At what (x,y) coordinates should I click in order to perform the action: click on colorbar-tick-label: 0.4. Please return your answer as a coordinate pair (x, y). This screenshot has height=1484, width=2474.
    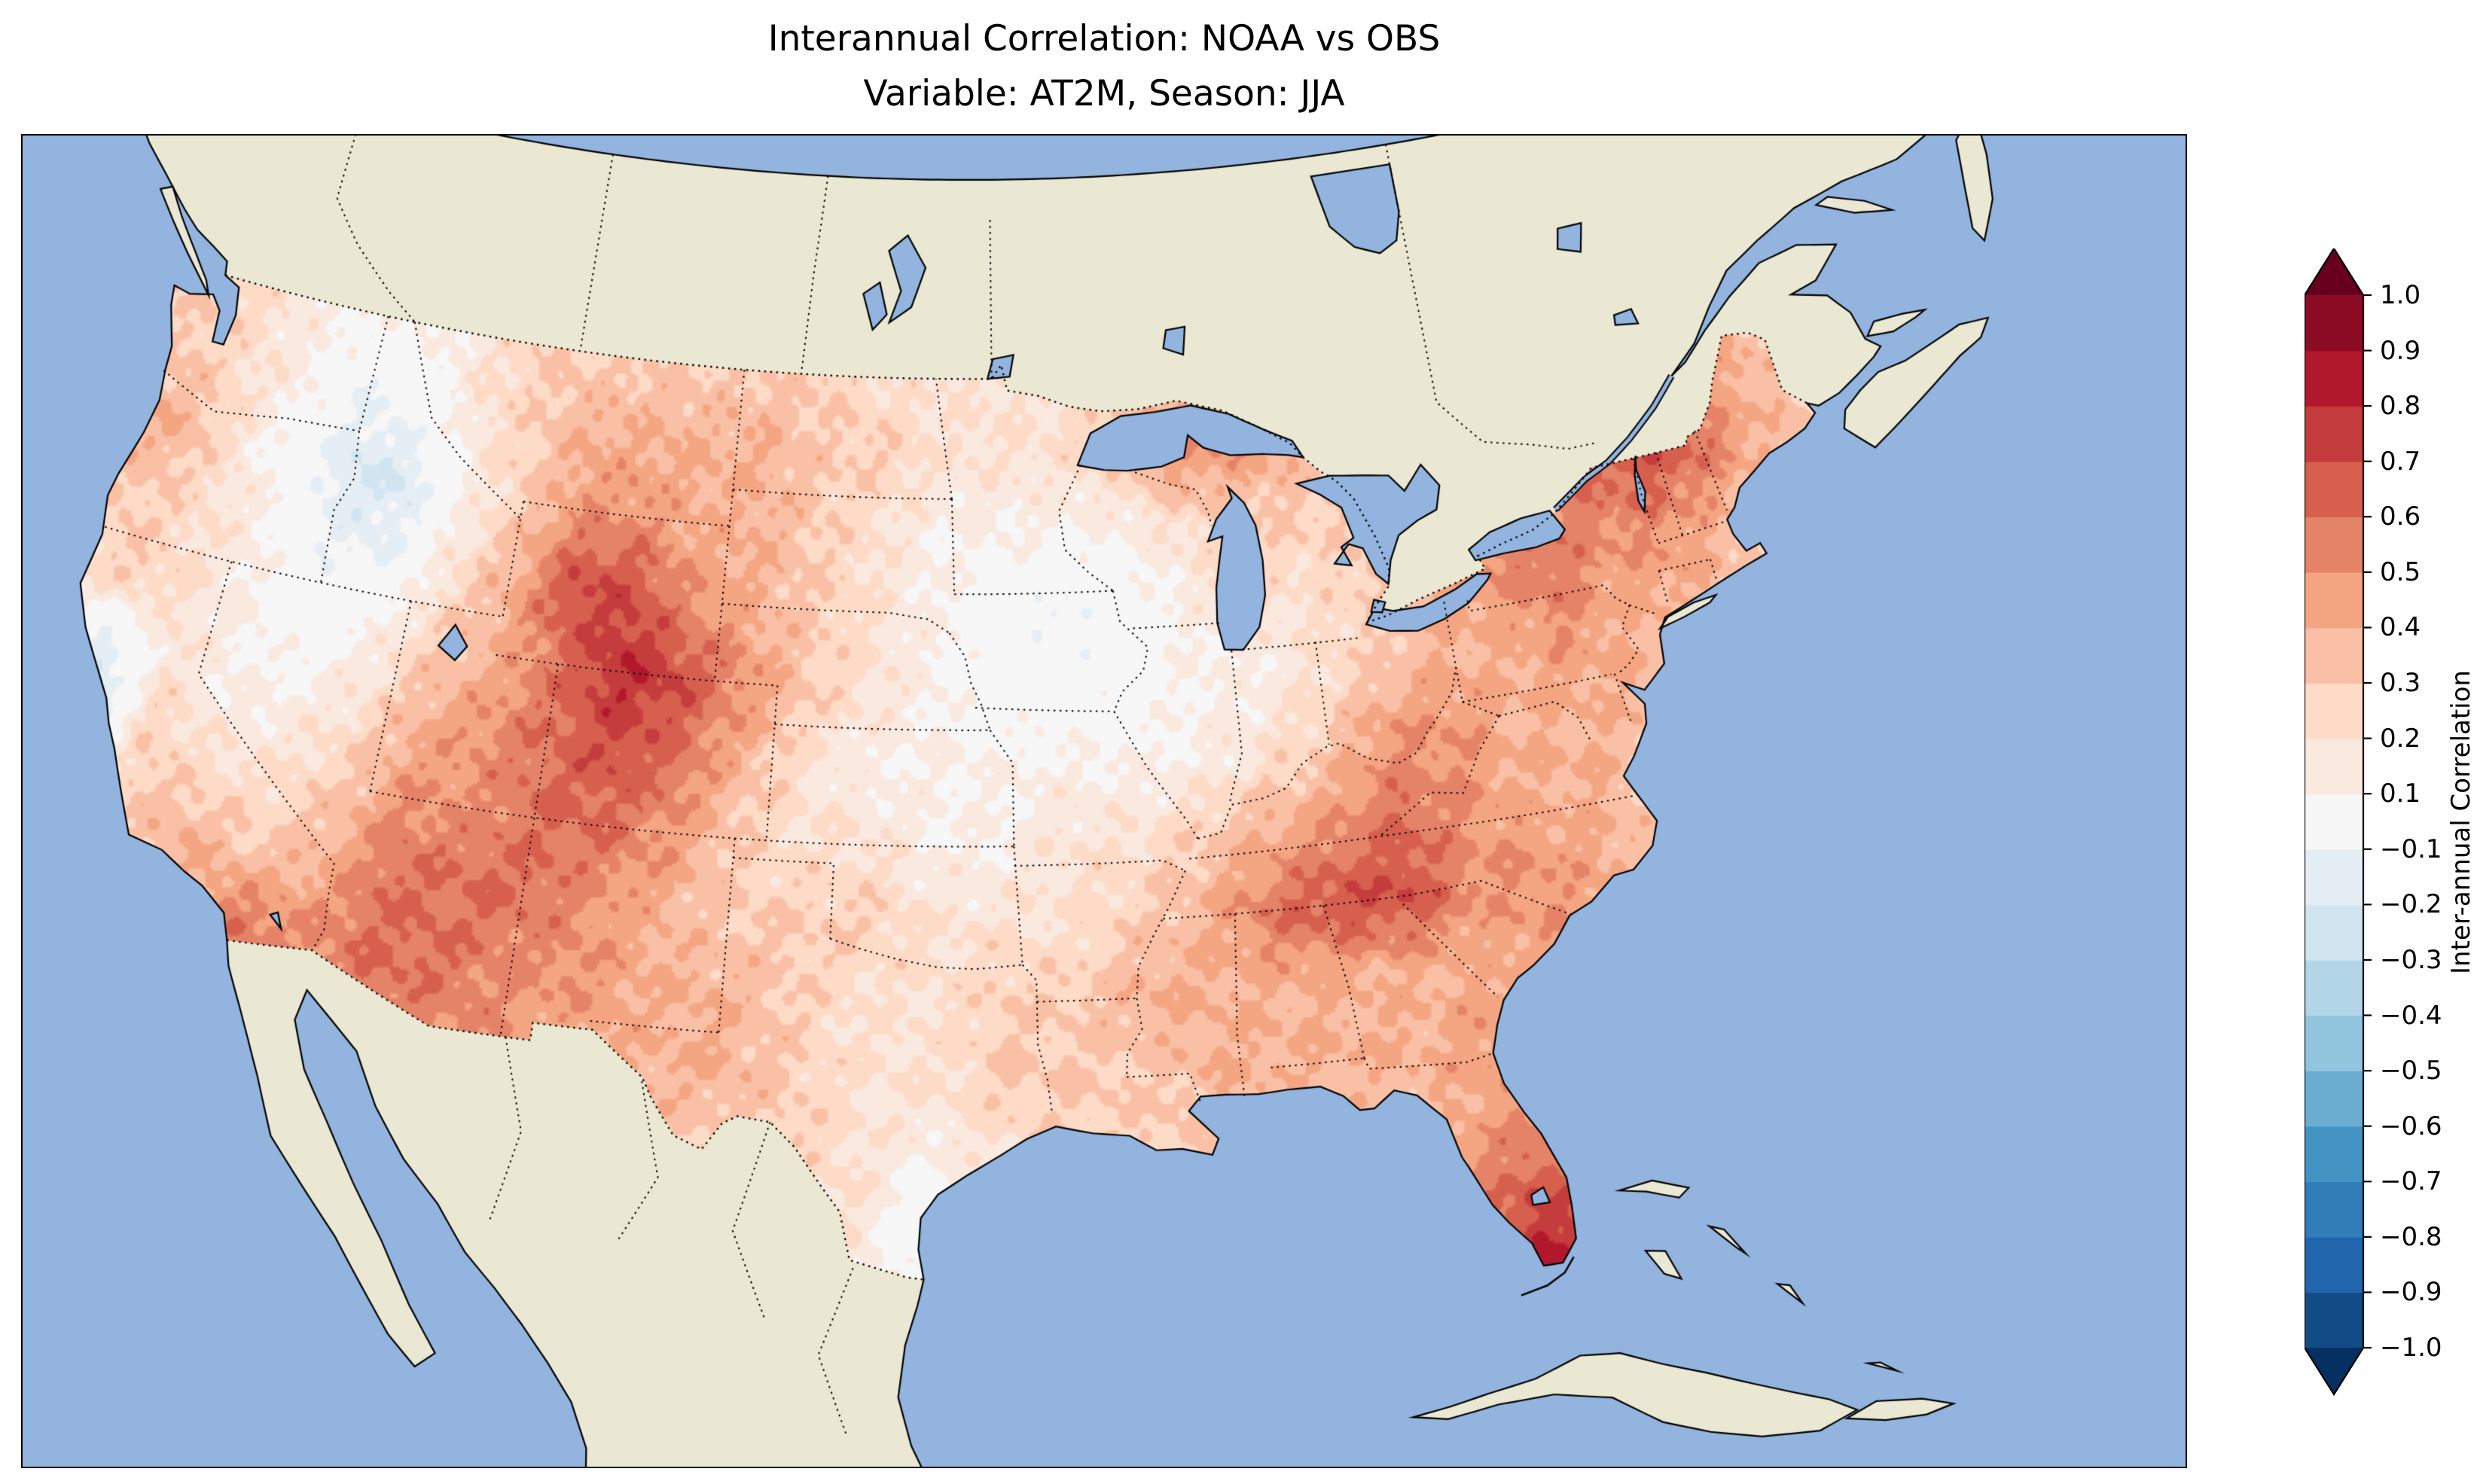
    Looking at the image, I should click on (2401, 627).